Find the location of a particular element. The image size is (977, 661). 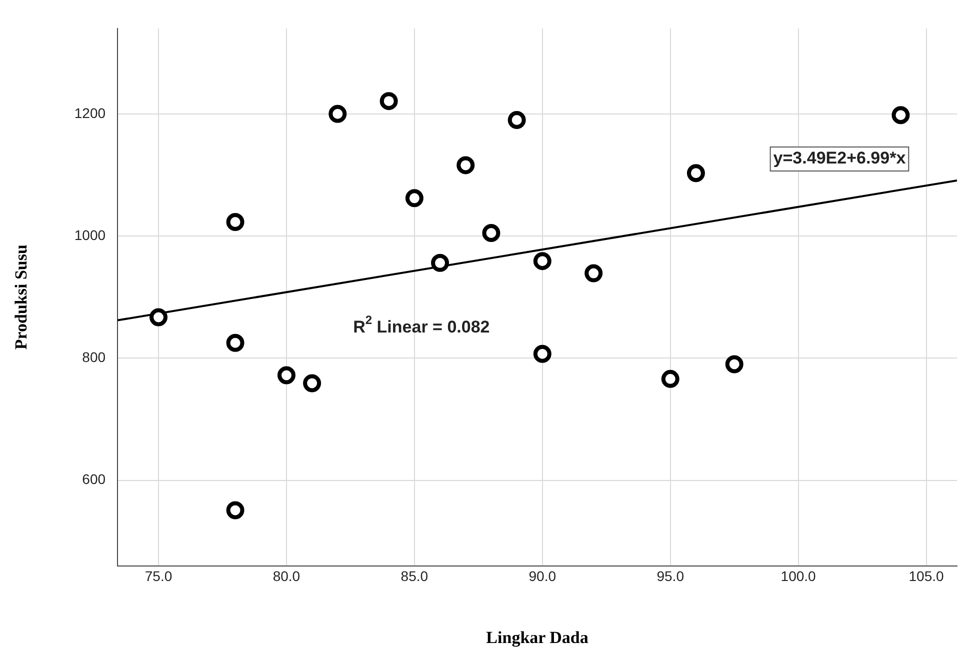

x-tick-label: 105.0 is located at coordinates (926, 576).